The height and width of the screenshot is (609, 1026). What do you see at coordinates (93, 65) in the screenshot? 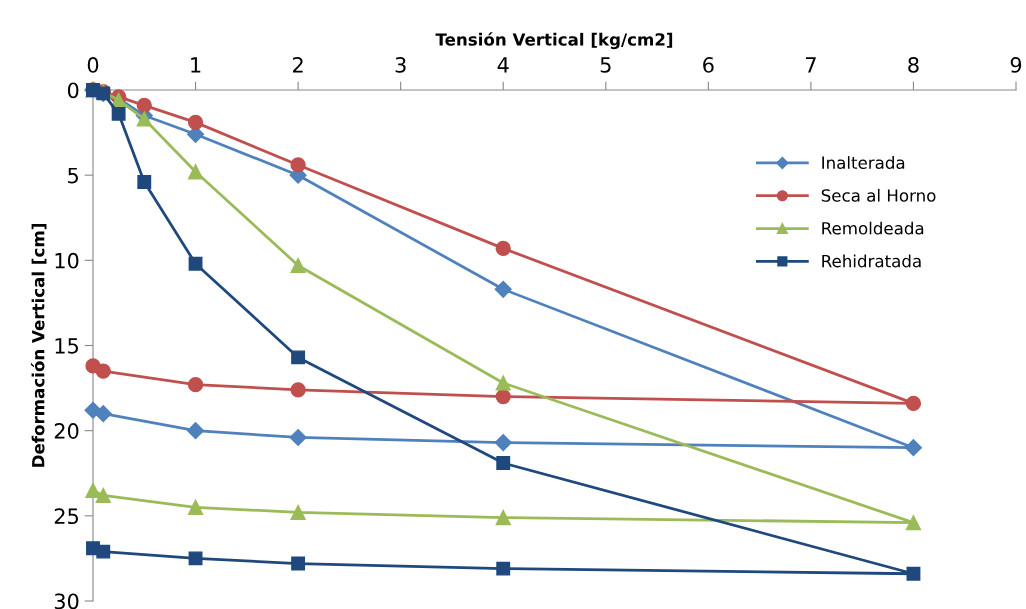
I see `x-tick-label: 0` at bounding box center [93, 65].